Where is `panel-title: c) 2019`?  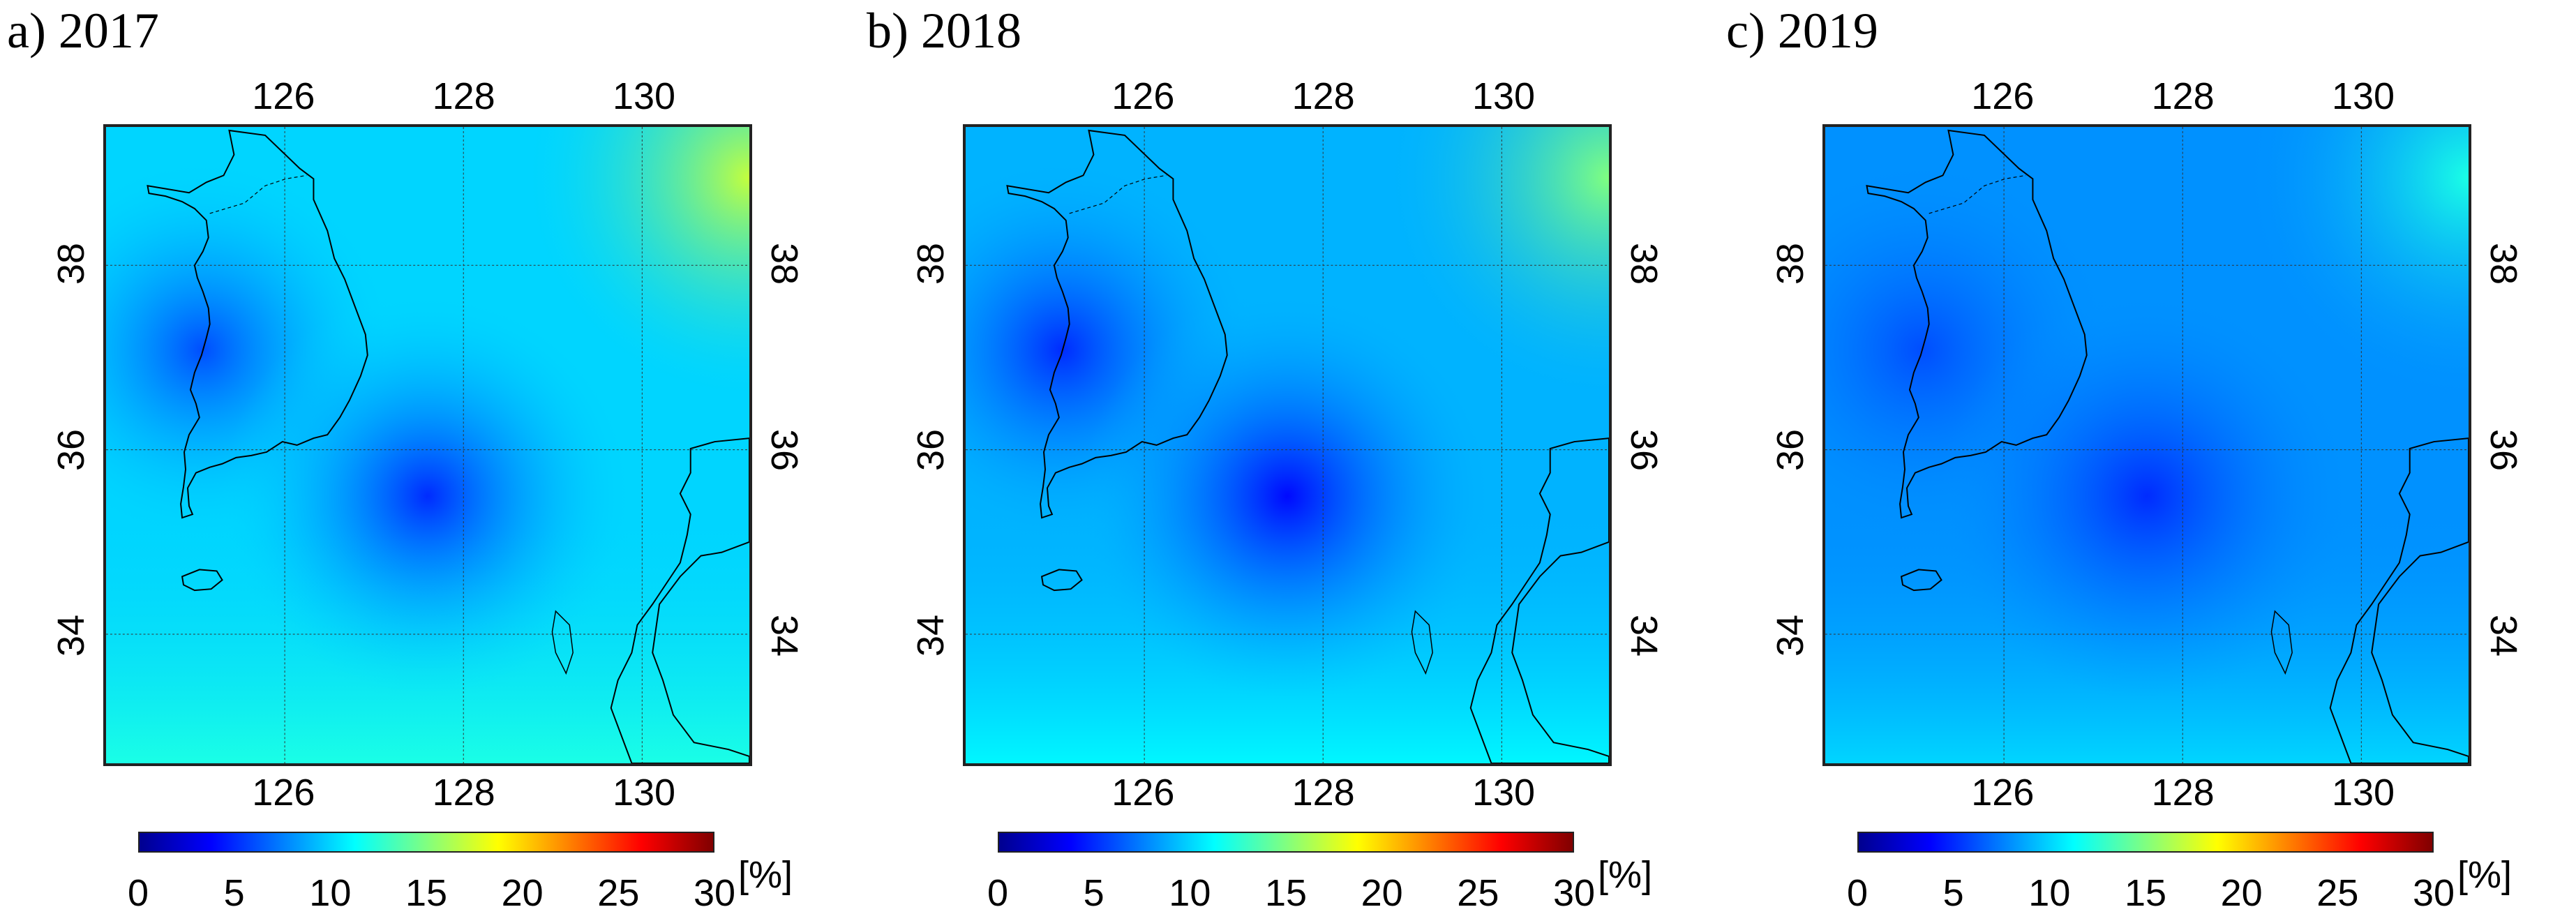 panel-title: c) 2019 is located at coordinates (1802, 31).